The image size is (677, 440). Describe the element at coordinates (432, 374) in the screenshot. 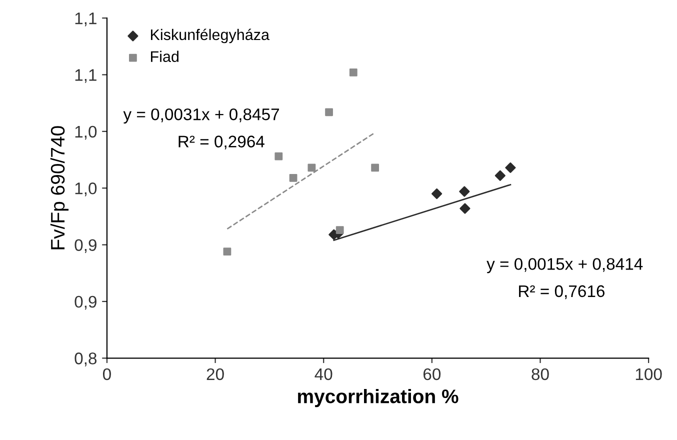

I see `x-tick-label: 60` at that location.